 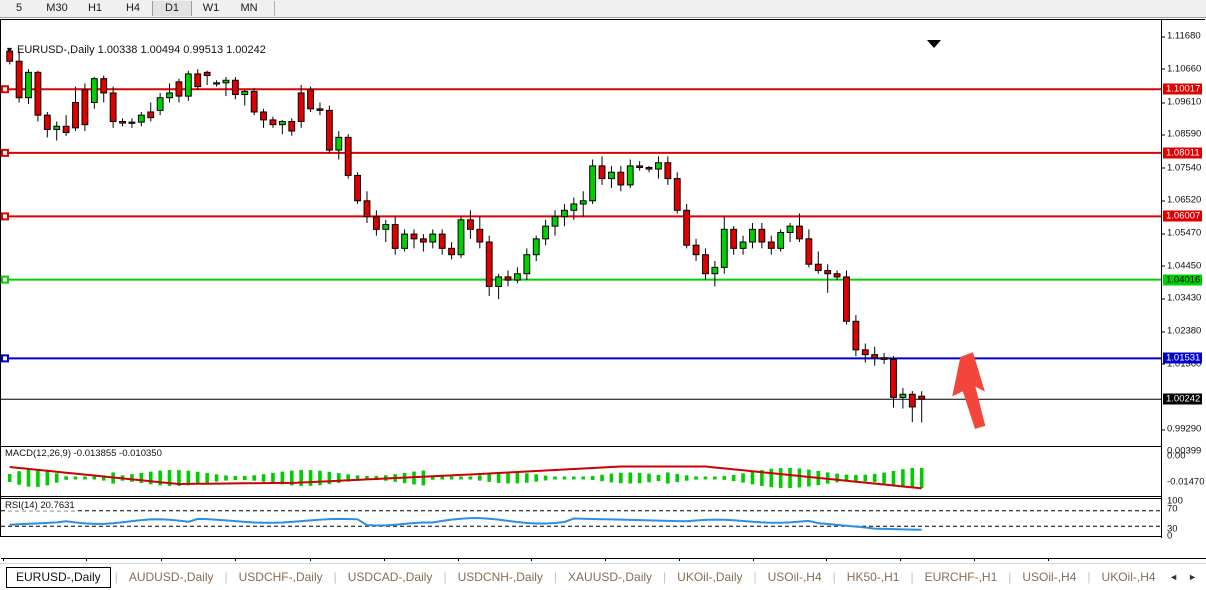 What do you see at coordinates (610, 577) in the screenshot?
I see `chart-tab-xauusddaily: XAUUSD-,Daily` at bounding box center [610, 577].